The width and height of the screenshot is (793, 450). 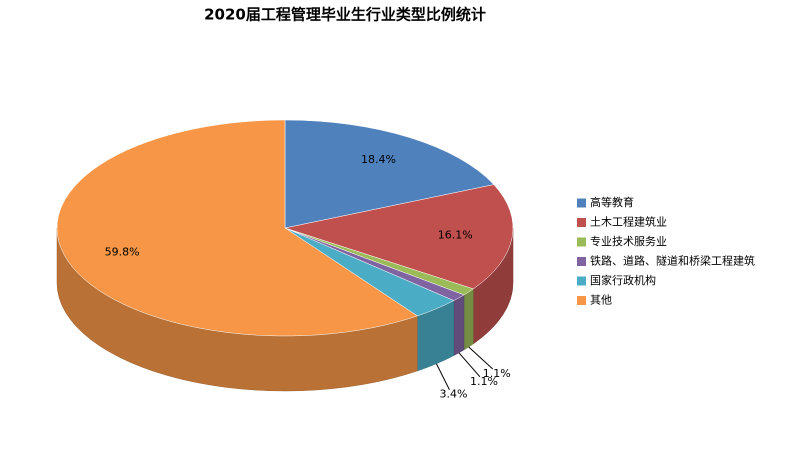 I want to click on data-label: 18.4%, so click(x=378, y=159).